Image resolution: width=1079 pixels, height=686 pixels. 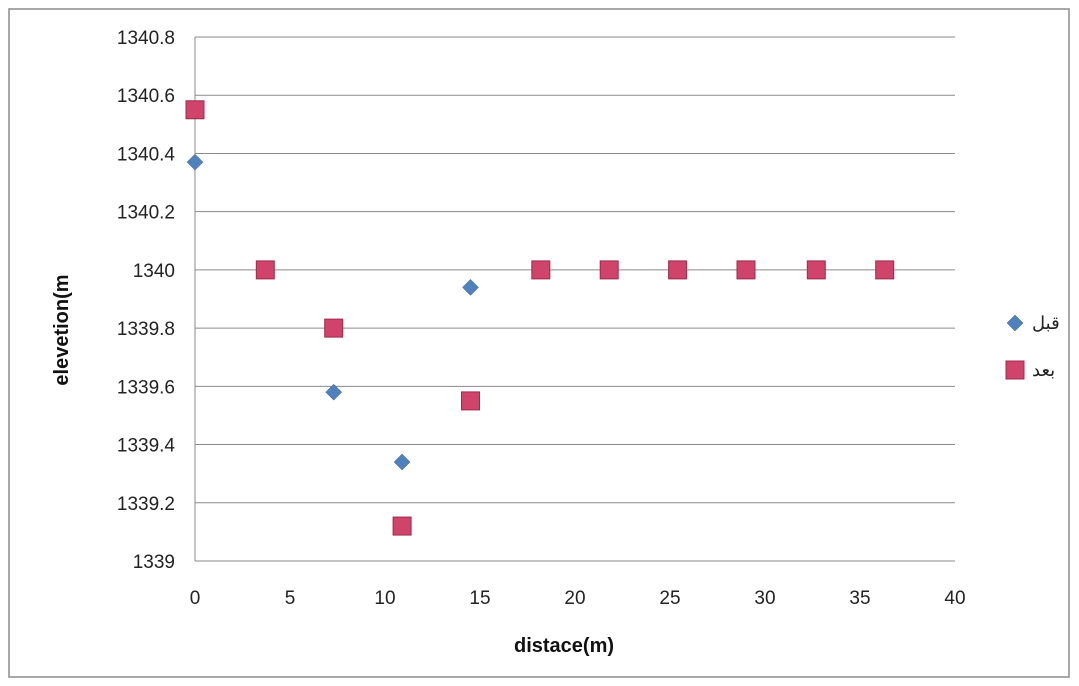 What do you see at coordinates (574, 598) in the screenshot?
I see `x-tick-label: 20` at bounding box center [574, 598].